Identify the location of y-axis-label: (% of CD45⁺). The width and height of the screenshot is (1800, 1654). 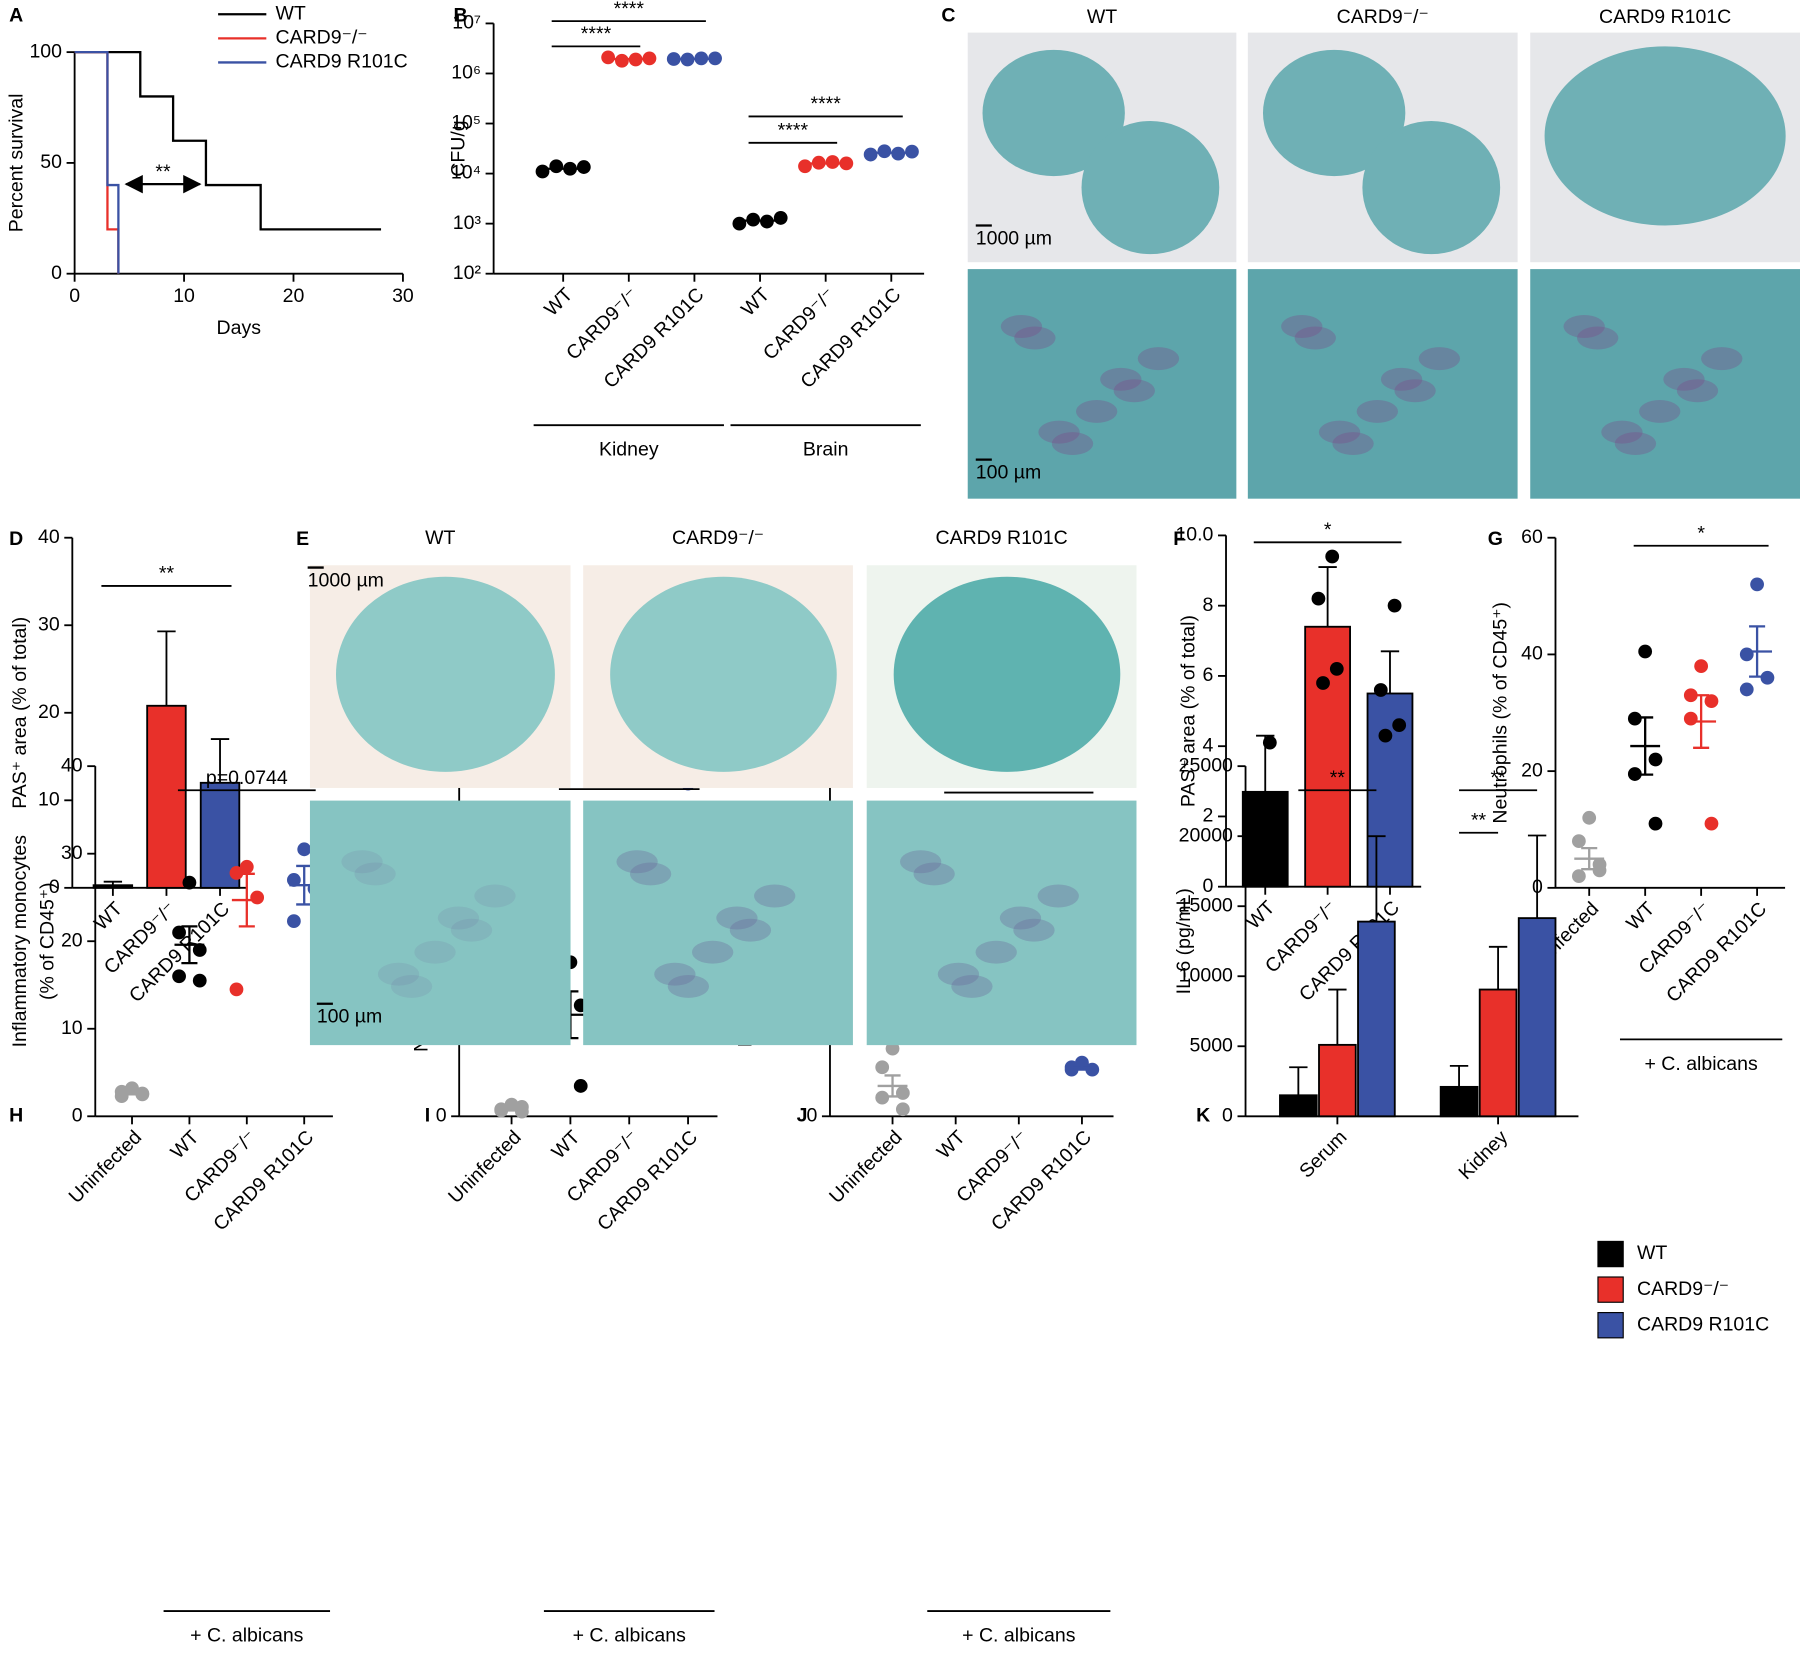
(47, 941).